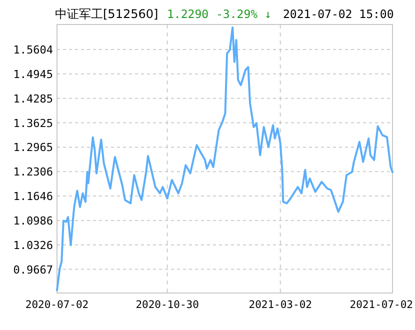  What do you see at coordinates (106, 14) in the screenshot?
I see `chart-title: 中证军工[512560]` at bounding box center [106, 14].